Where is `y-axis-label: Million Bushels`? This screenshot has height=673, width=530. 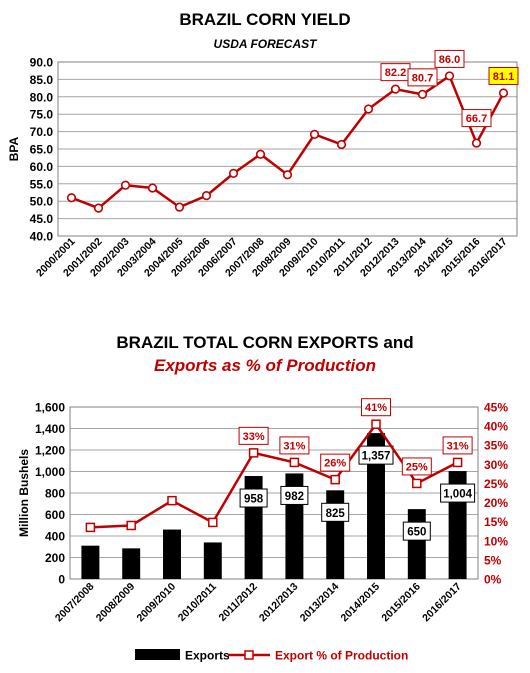 y-axis-label: Million Bushels is located at coordinates (24, 493).